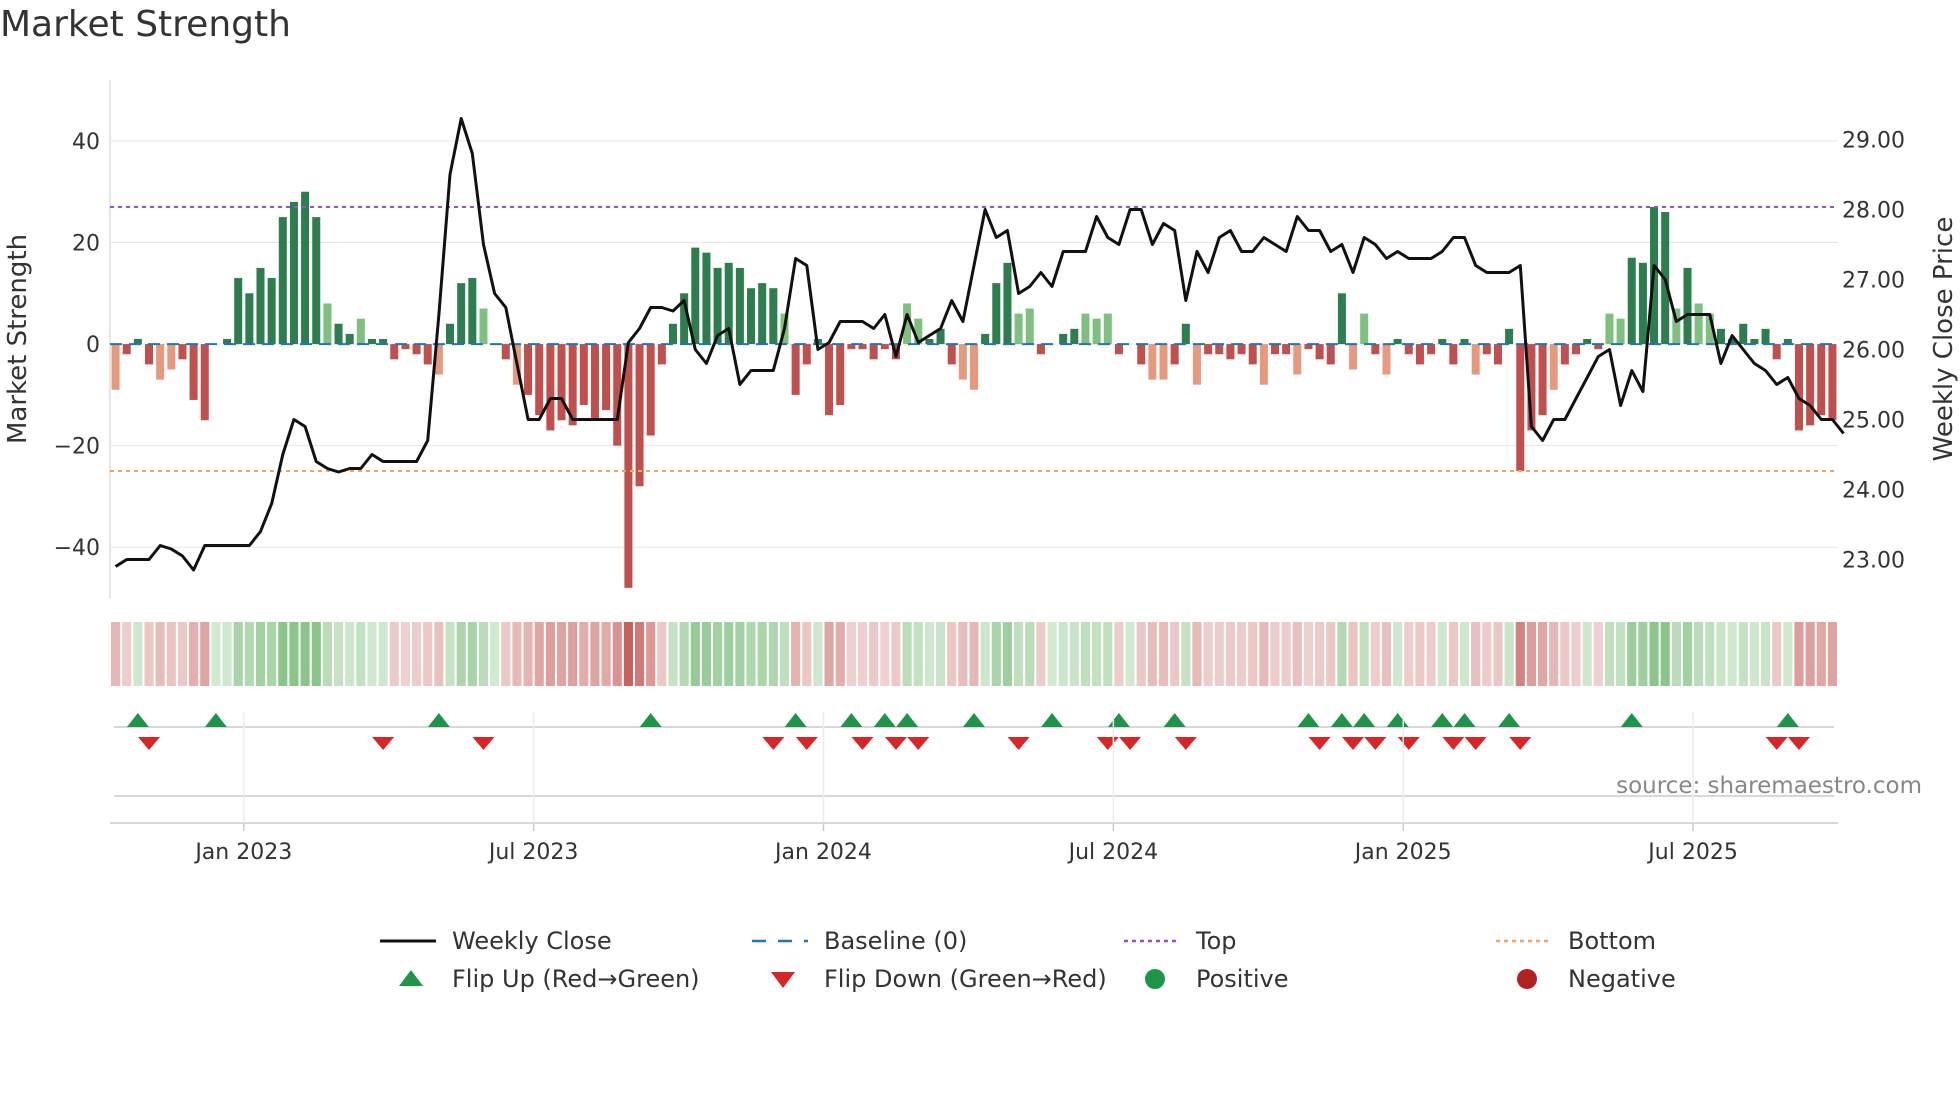 The image size is (1960, 1102). What do you see at coordinates (895, 941) in the screenshot?
I see `legend-baseline-label: Baseline (0)` at bounding box center [895, 941].